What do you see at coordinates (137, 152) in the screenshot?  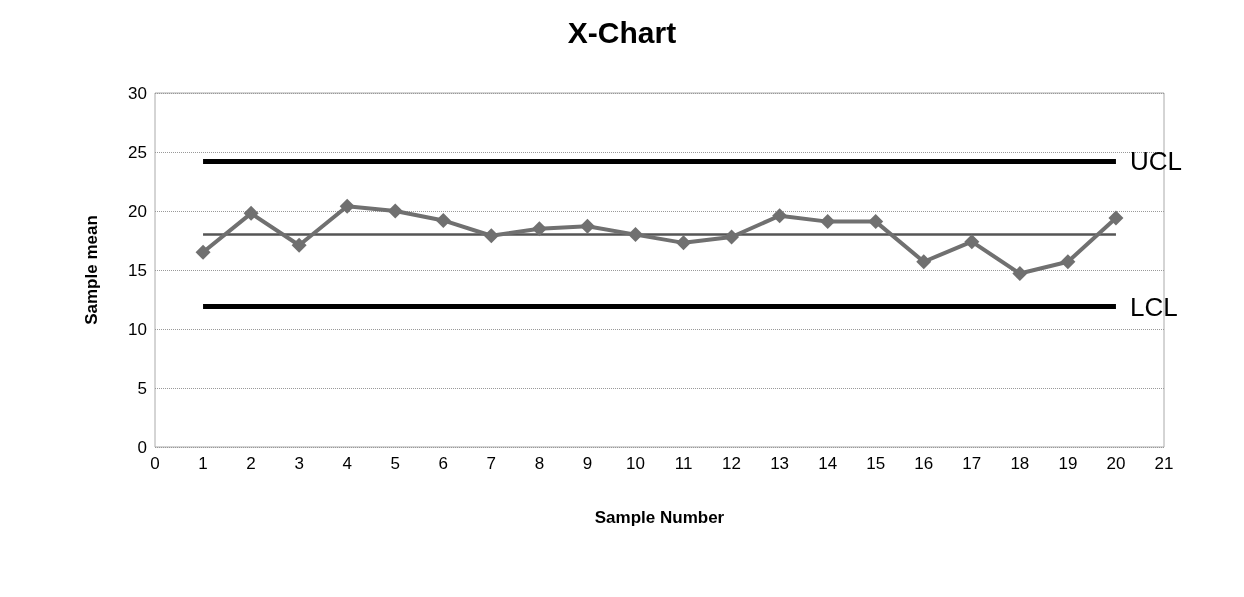 I see `y-tick-label: 25` at bounding box center [137, 152].